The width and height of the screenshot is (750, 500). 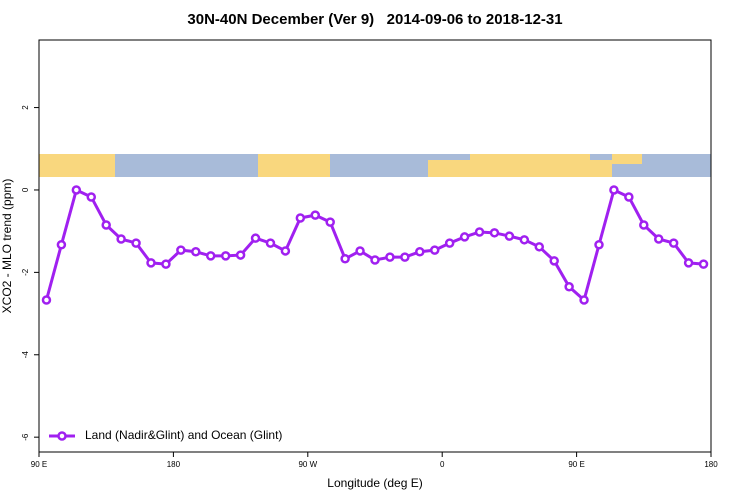 What do you see at coordinates (25, 355) in the screenshot?
I see `y-tick-label: -4` at bounding box center [25, 355].